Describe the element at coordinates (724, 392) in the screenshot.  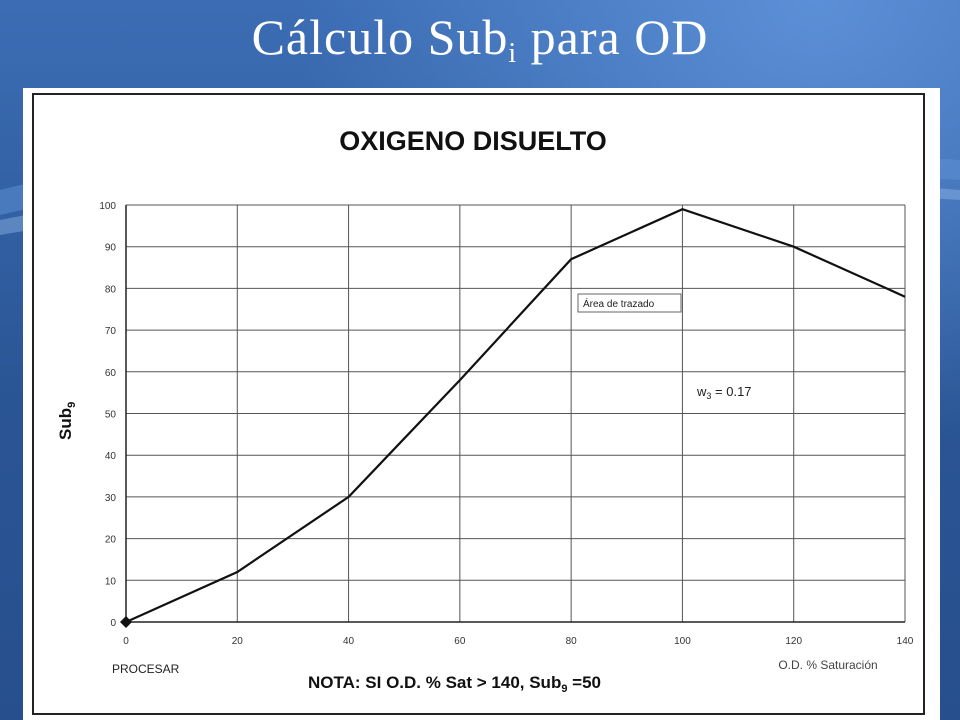
I see `weight-annotation: w3 = 0.17` at that location.